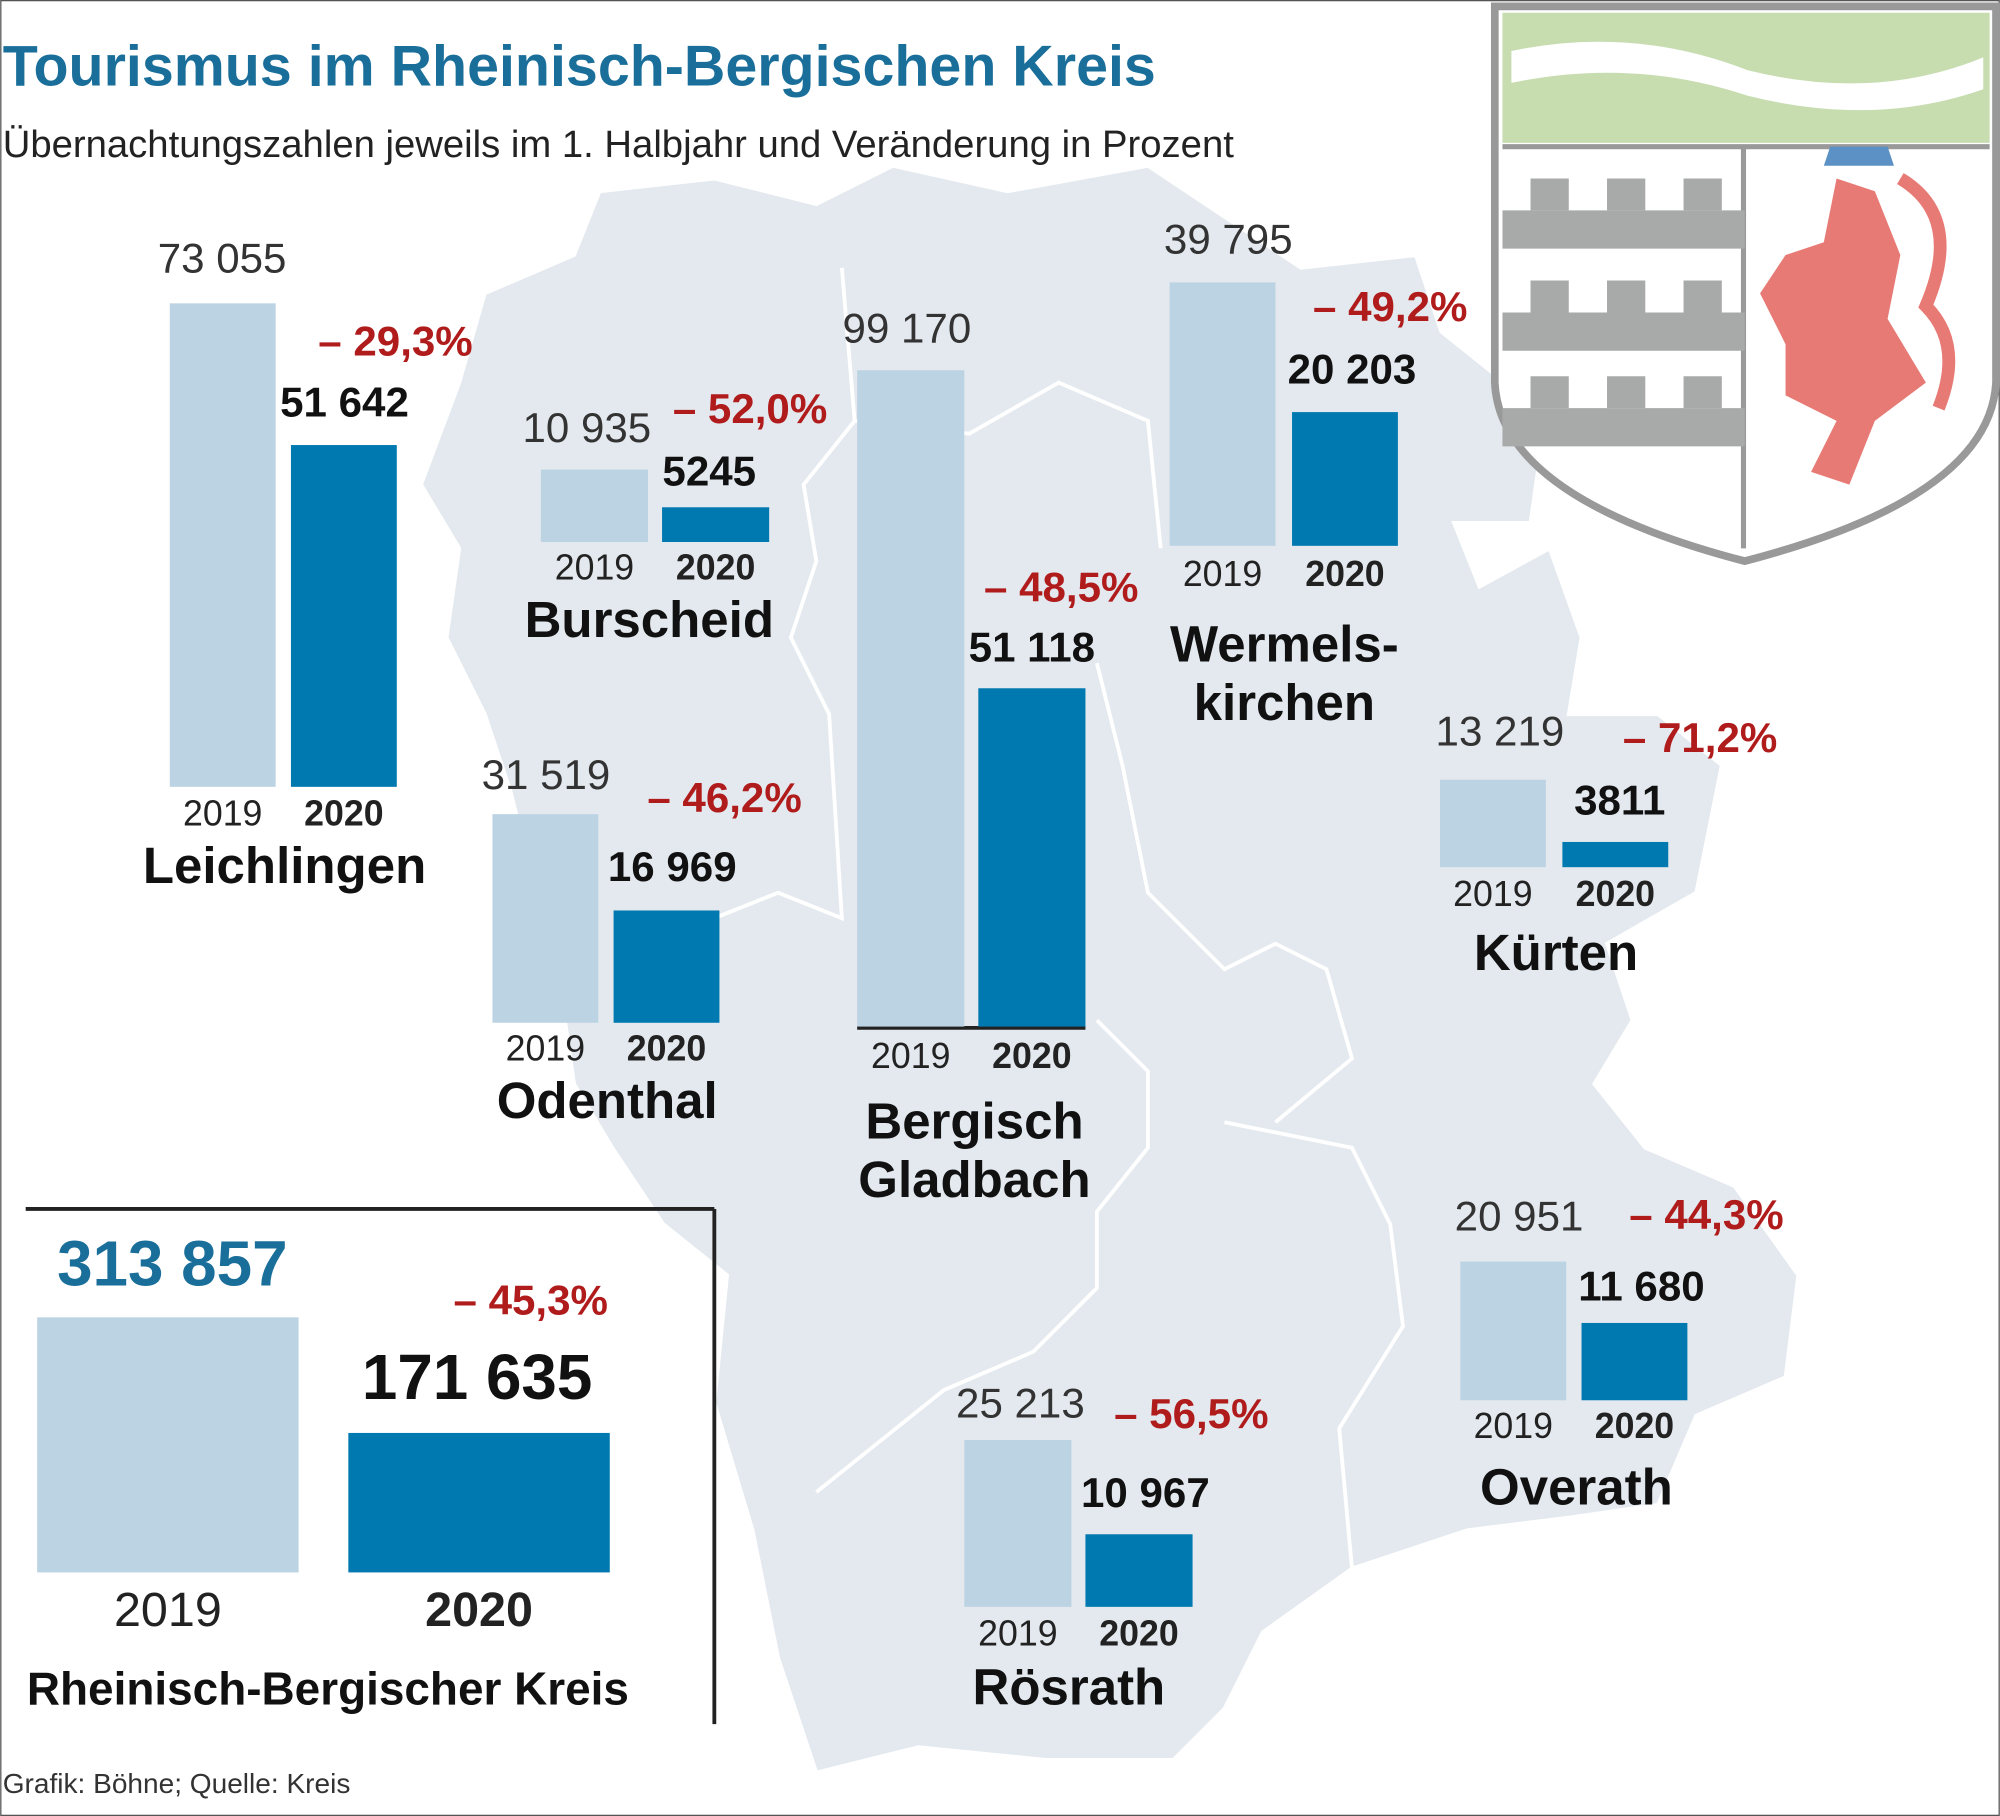  I want to click on chart-title: kirchen, so click(1284, 702).